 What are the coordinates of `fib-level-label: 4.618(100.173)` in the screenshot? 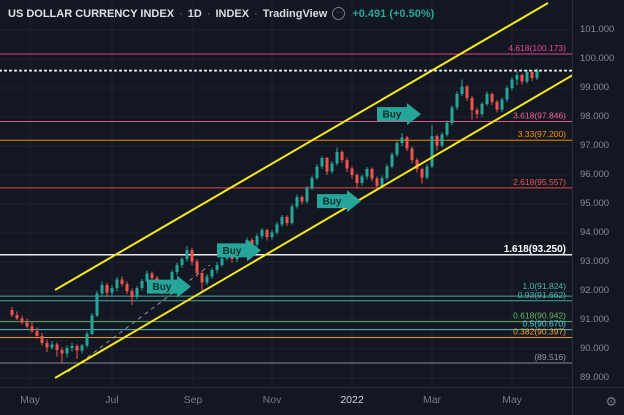 It's located at (537, 48).